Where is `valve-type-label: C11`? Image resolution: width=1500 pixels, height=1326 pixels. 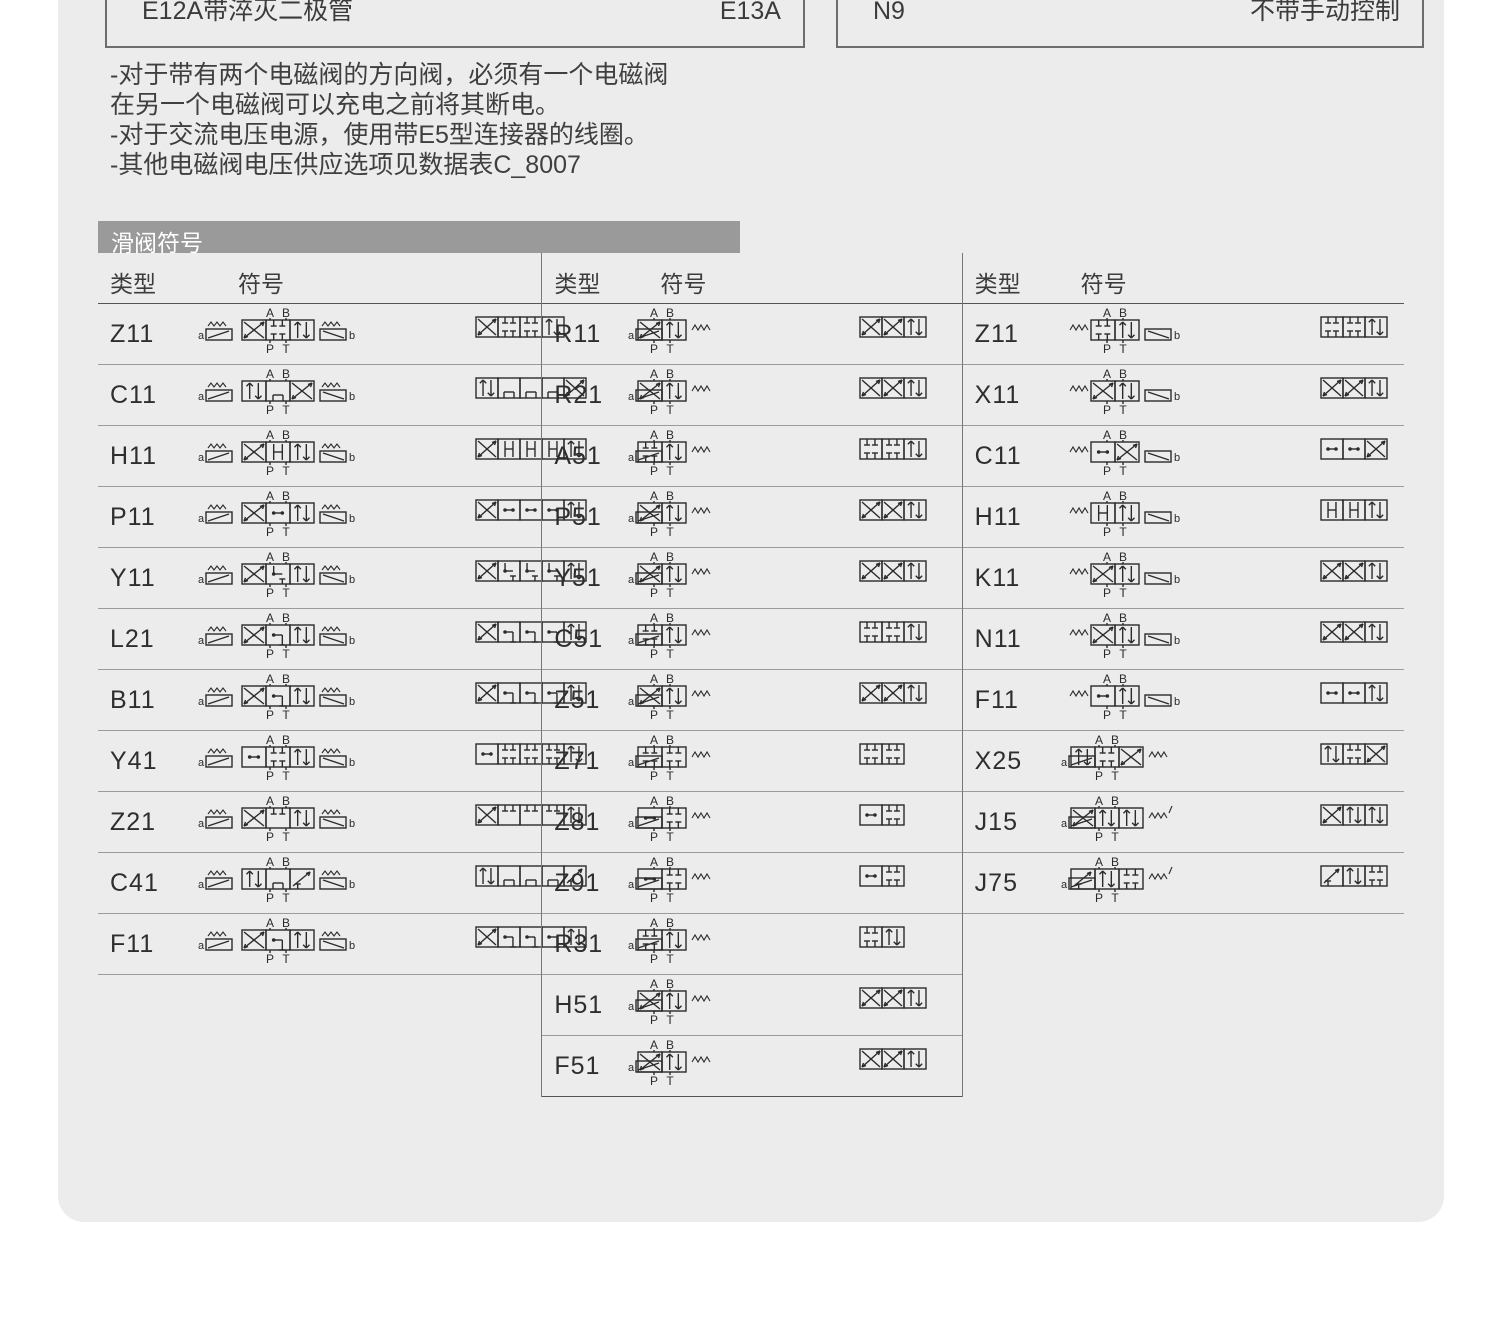 valve-type-label: C11 is located at coordinates (134, 394).